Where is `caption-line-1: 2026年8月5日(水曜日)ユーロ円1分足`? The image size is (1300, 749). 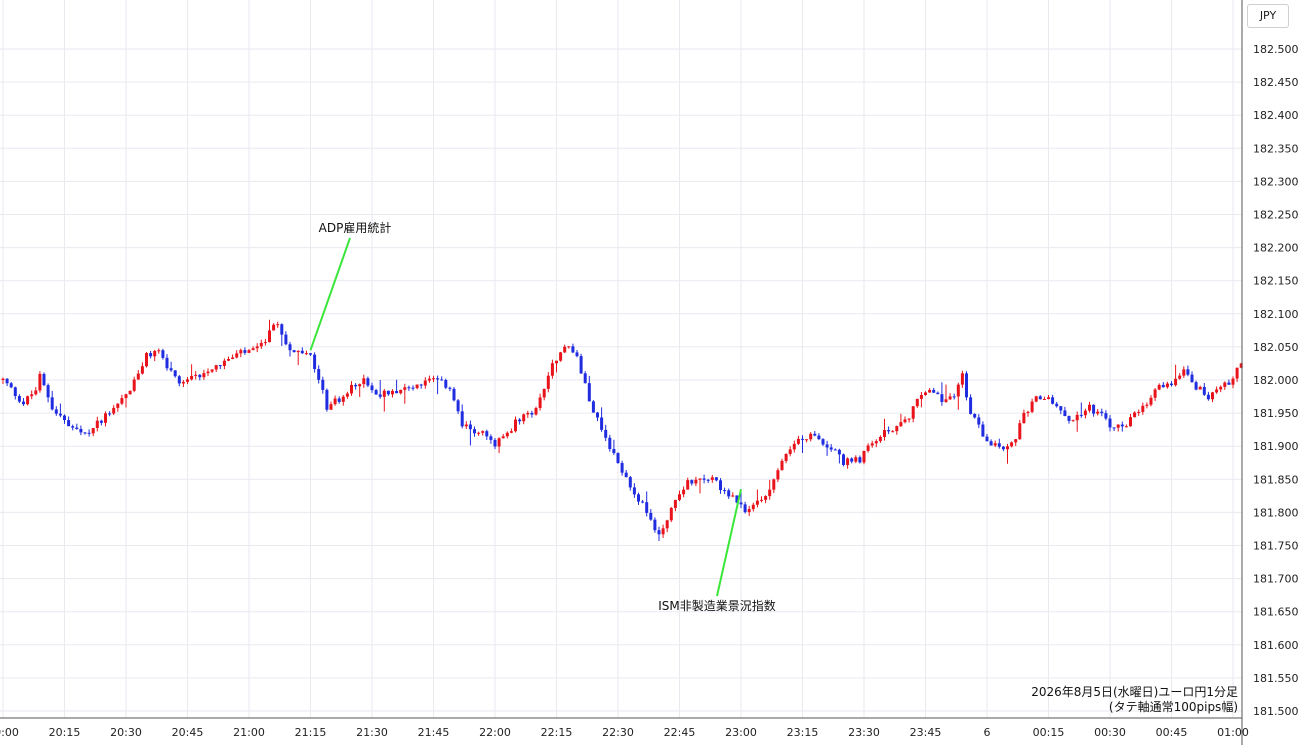 caption-line-1: 2026年8月5日(水曜日)ユーロ円1分足 is located at coordinates (1134, 692).